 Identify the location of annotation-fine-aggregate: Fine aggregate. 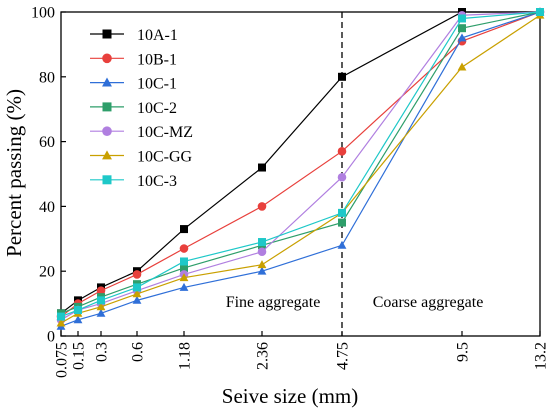
(273, 302).